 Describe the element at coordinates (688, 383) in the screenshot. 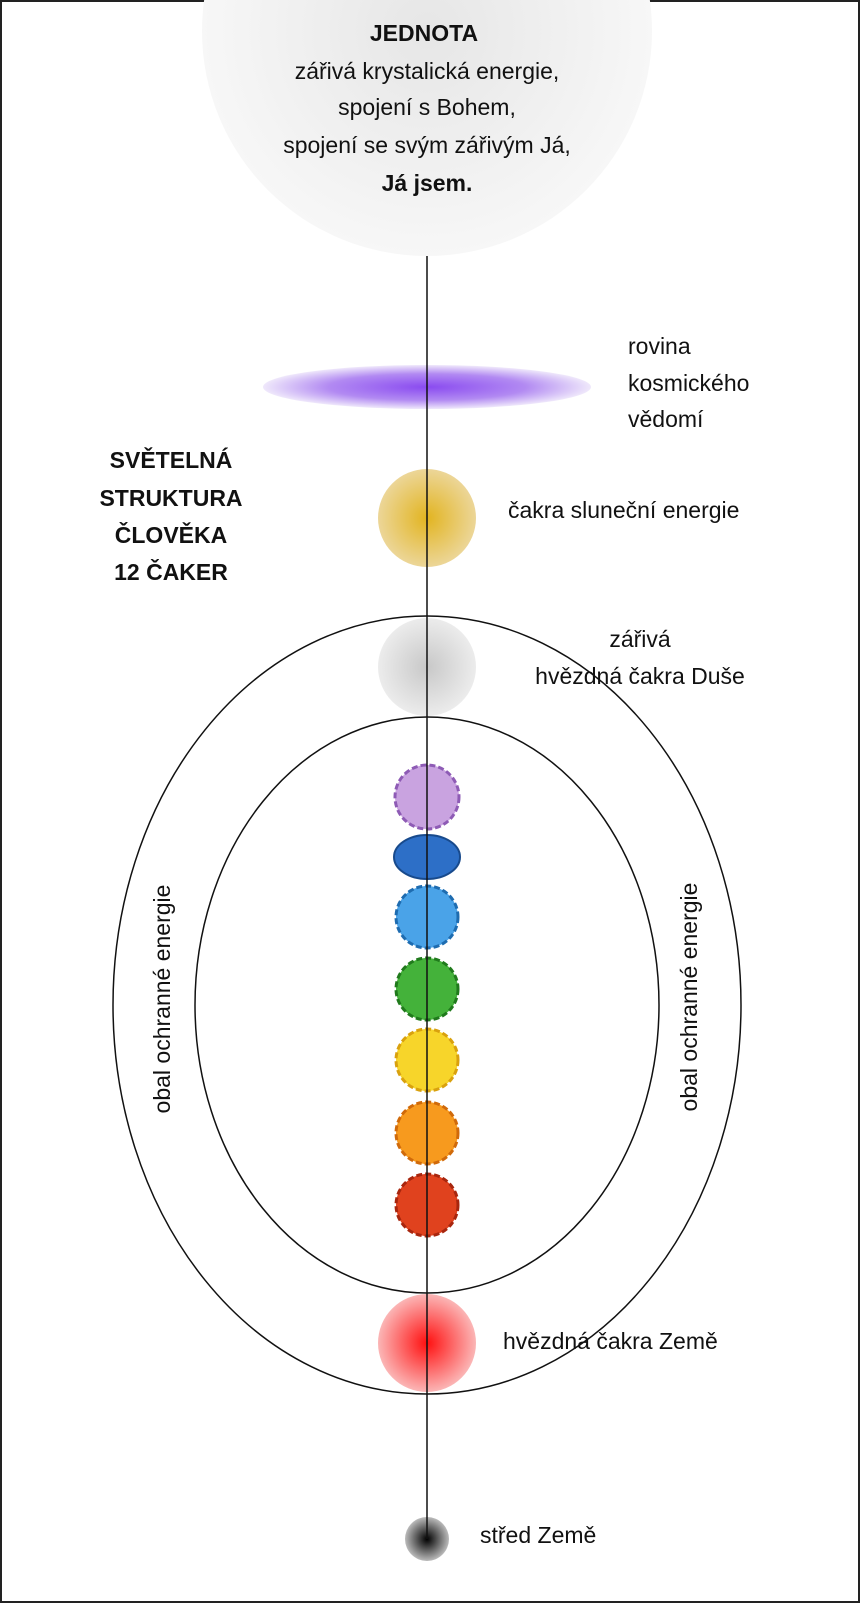

I see `label: kosmického` at that location.